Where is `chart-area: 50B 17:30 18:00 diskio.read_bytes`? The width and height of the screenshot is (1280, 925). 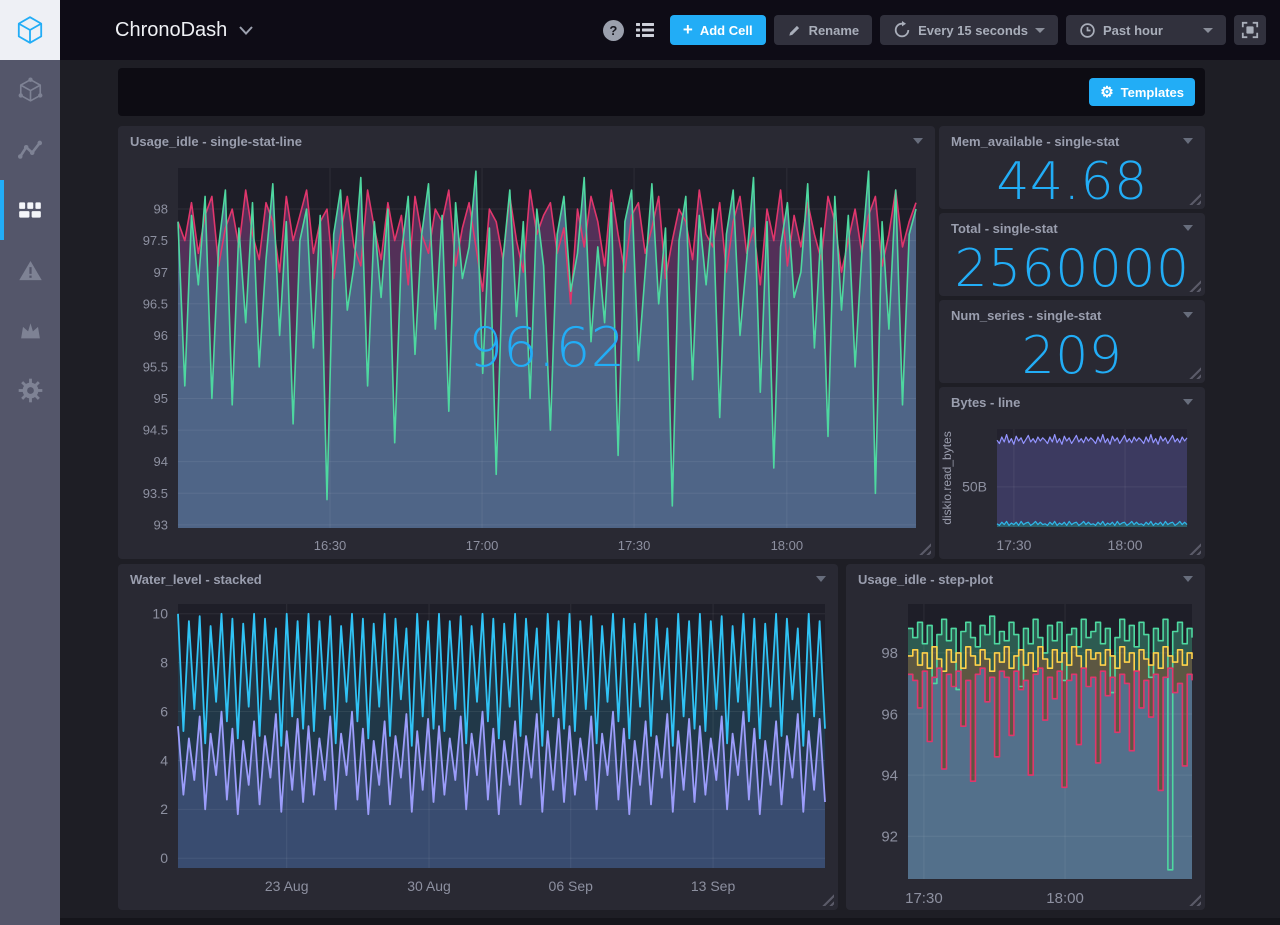
chart-area: 50B 17:30 18:00 diskio.read_bytes is located at coordinates (1072, 488).